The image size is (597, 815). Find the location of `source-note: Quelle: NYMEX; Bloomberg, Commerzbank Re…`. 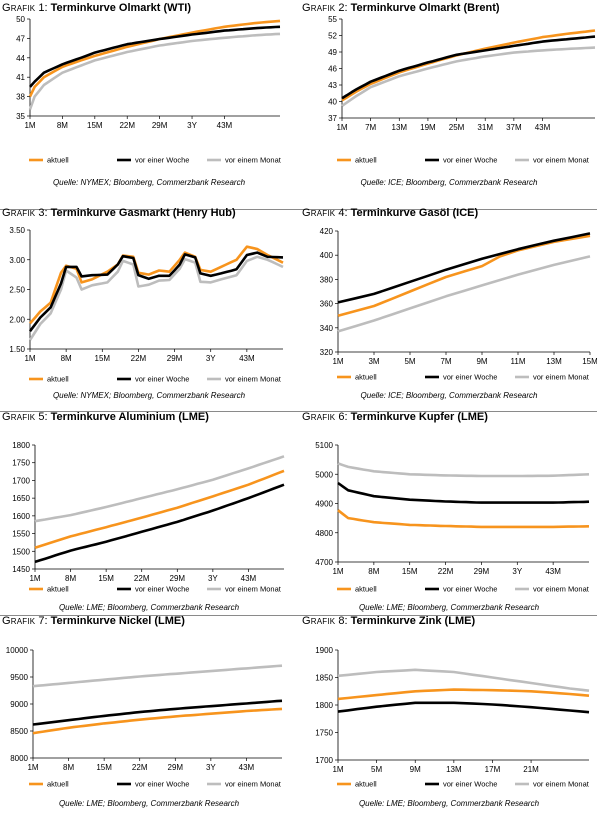

source-note: Quelle: NYMEX; Bloomberg, Commerzbank Re… is located at coordinates (149, 395).